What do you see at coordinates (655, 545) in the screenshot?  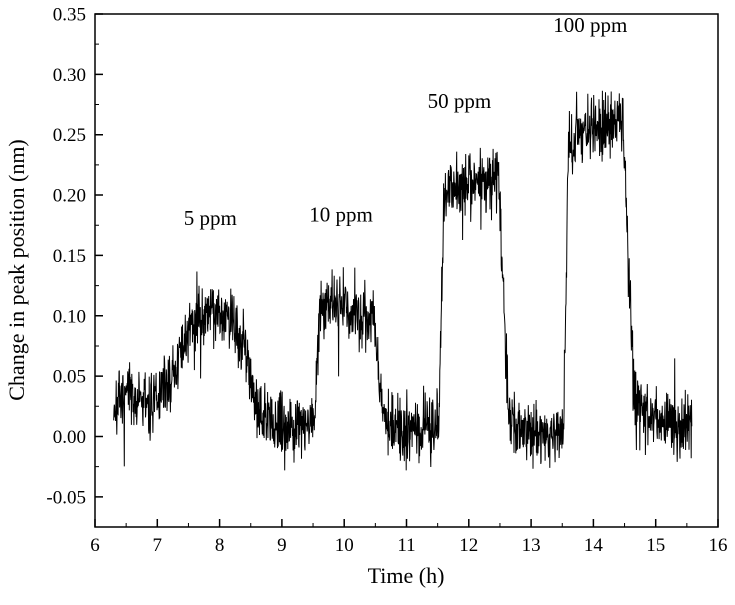 I see `x-tick-label: 15` at bounding box center [655, 545].